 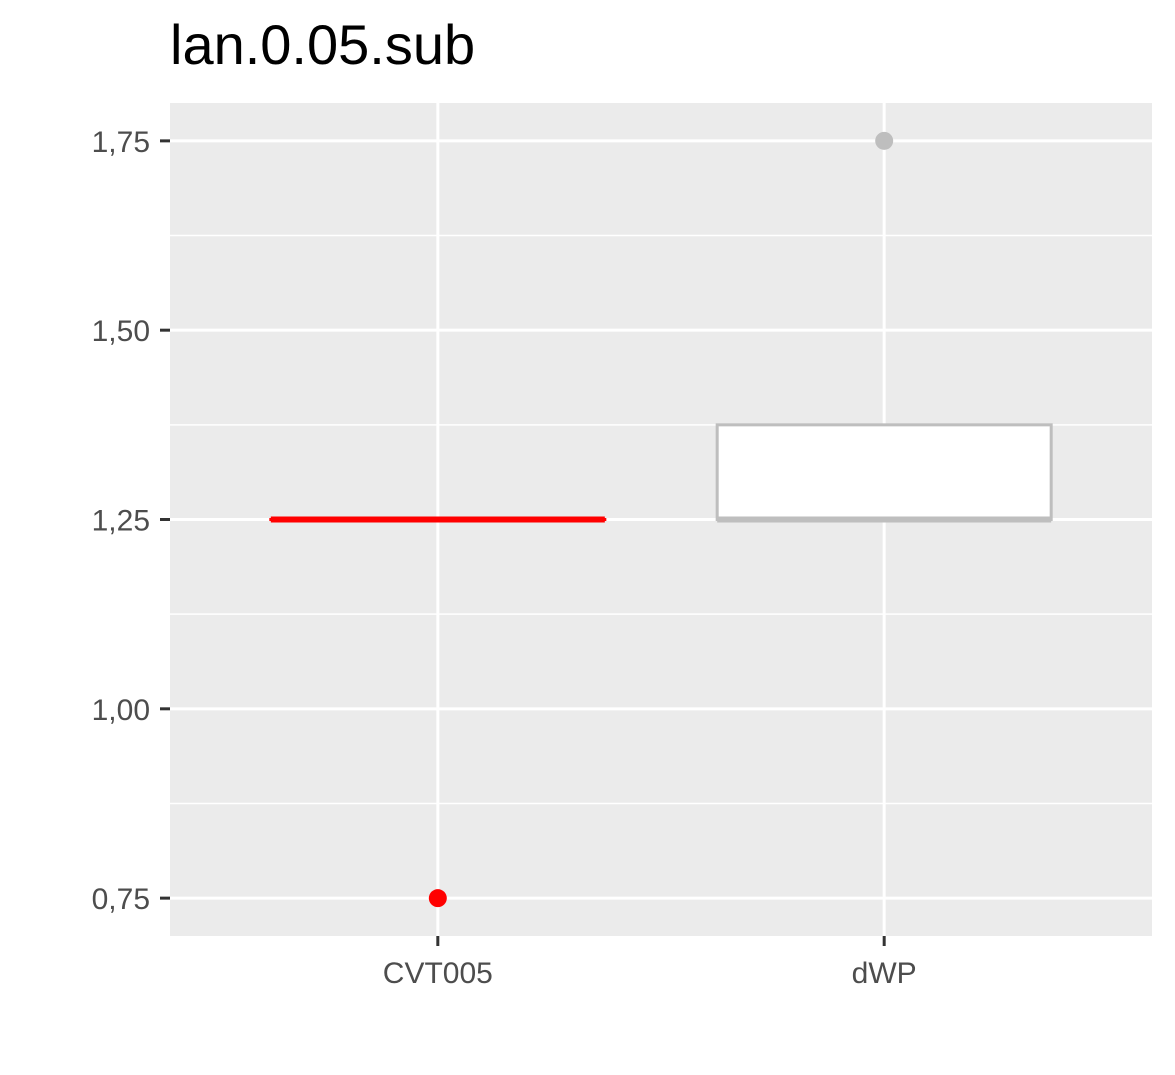 I want to click on y-tick-label: 1,50, so click(x=121, y=331).